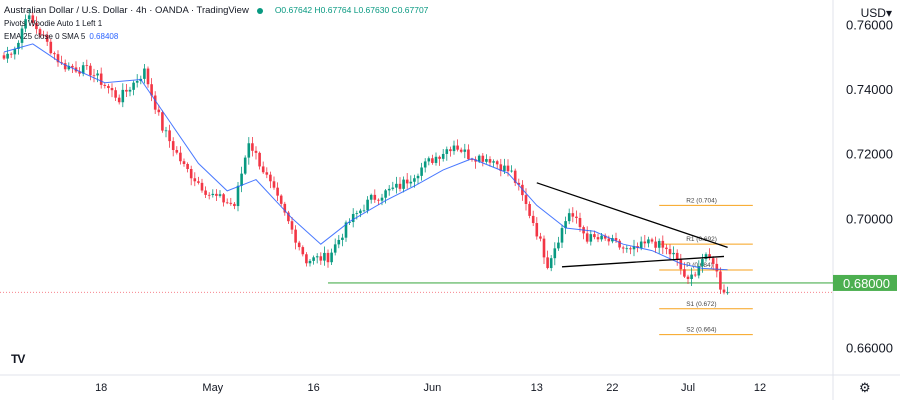 This screenshot has height=400, width=900. Describe the element at coordinates (865, 387) in the screenshot. I see `settings-gear-icon: ⚙` at that location.